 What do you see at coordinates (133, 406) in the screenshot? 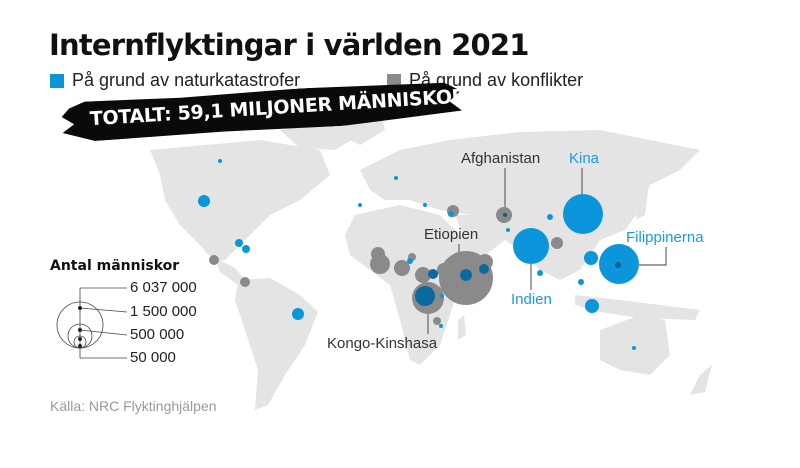
I see `source-note: Källa: NRC Flyktinghjälpen` at bounding box center [133, 406].